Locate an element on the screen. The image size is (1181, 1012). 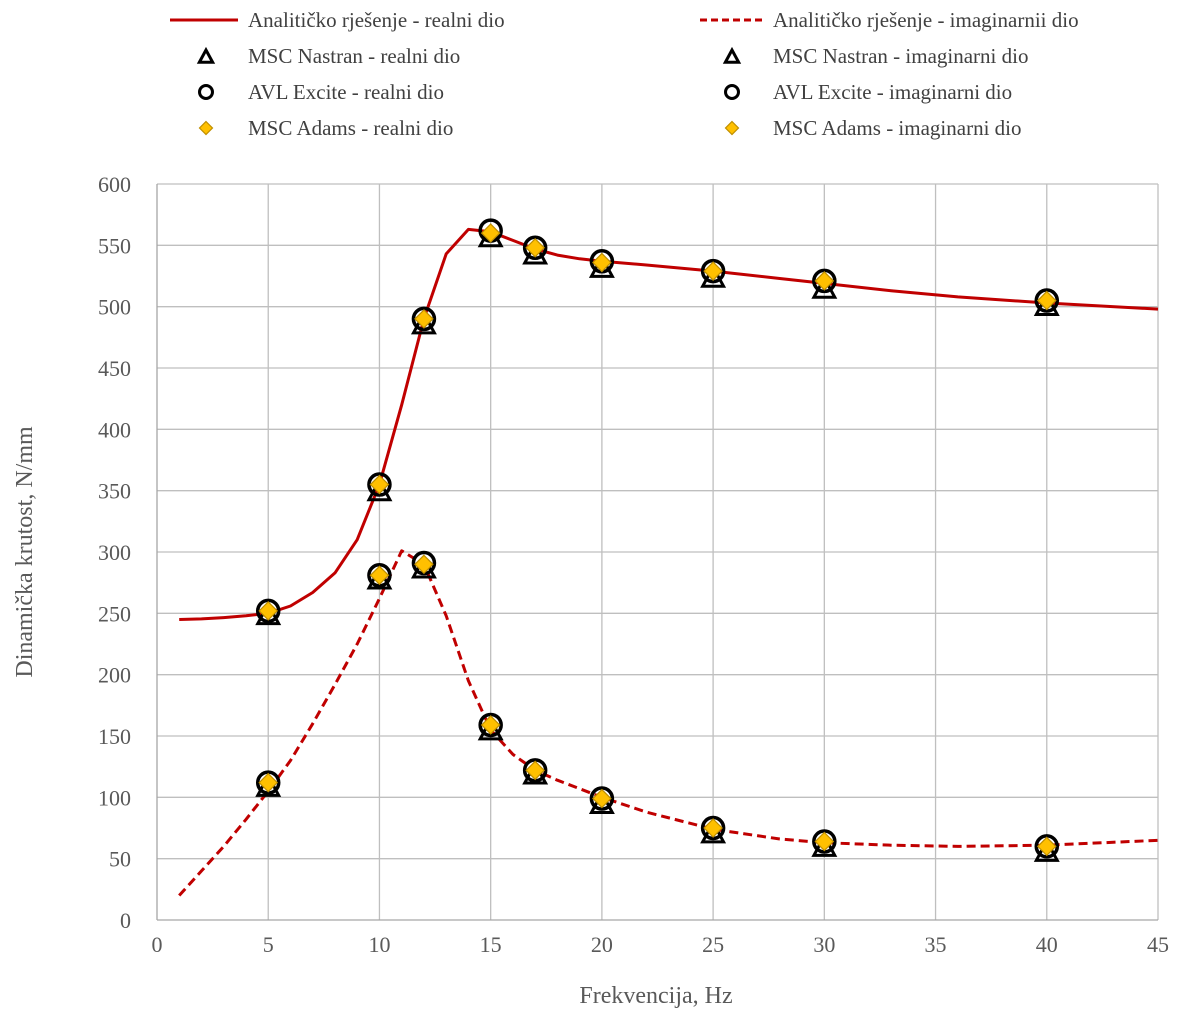
y-tick-label: 150 is located at coordinates (114, 736).